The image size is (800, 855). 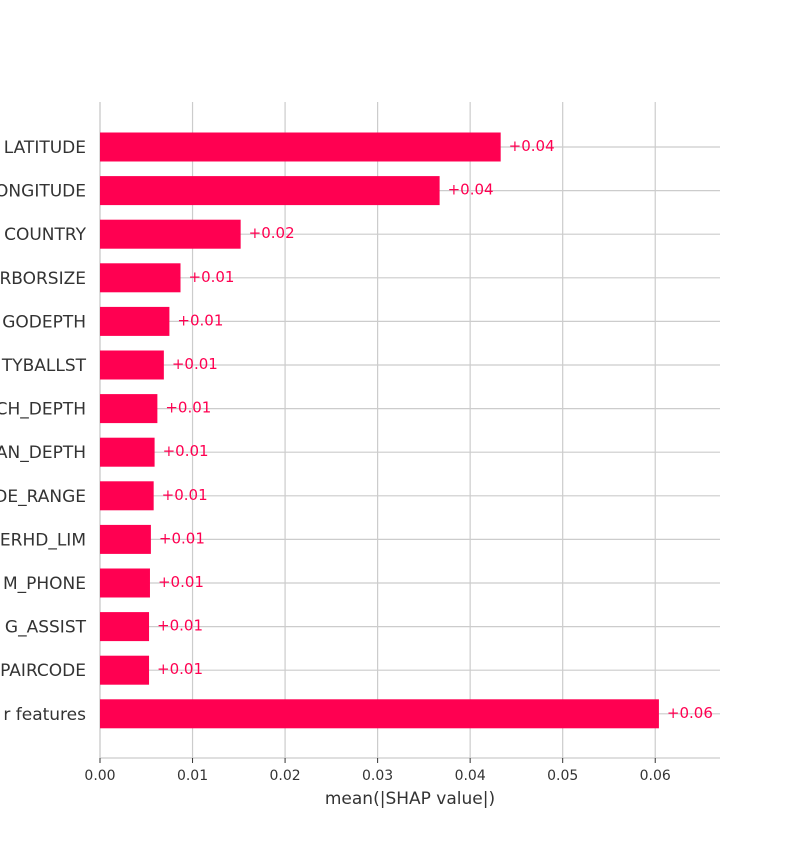 What do you see at coordinates (46, 628) in the screenshot?
I see `category-label: G_ASSIST` at bounding box center [46, 628].